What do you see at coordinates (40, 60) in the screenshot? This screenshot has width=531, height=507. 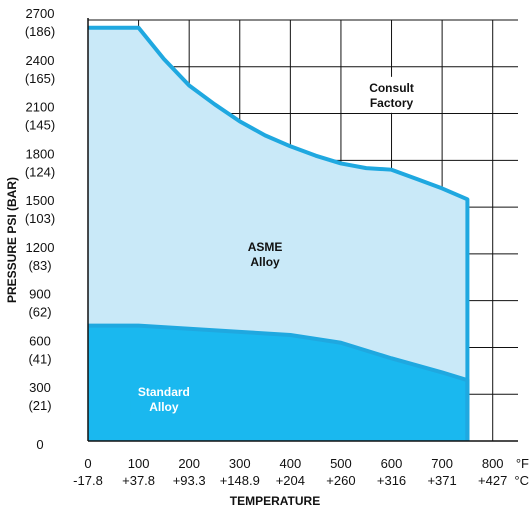 I see `y-tick-label-psi: 2400` at bounding box center [40, 60].